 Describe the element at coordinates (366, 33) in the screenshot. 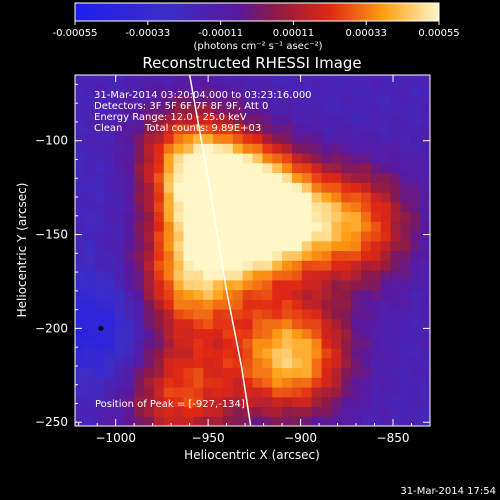

I see `colorbar-tick-label: 0.00033` at that location.